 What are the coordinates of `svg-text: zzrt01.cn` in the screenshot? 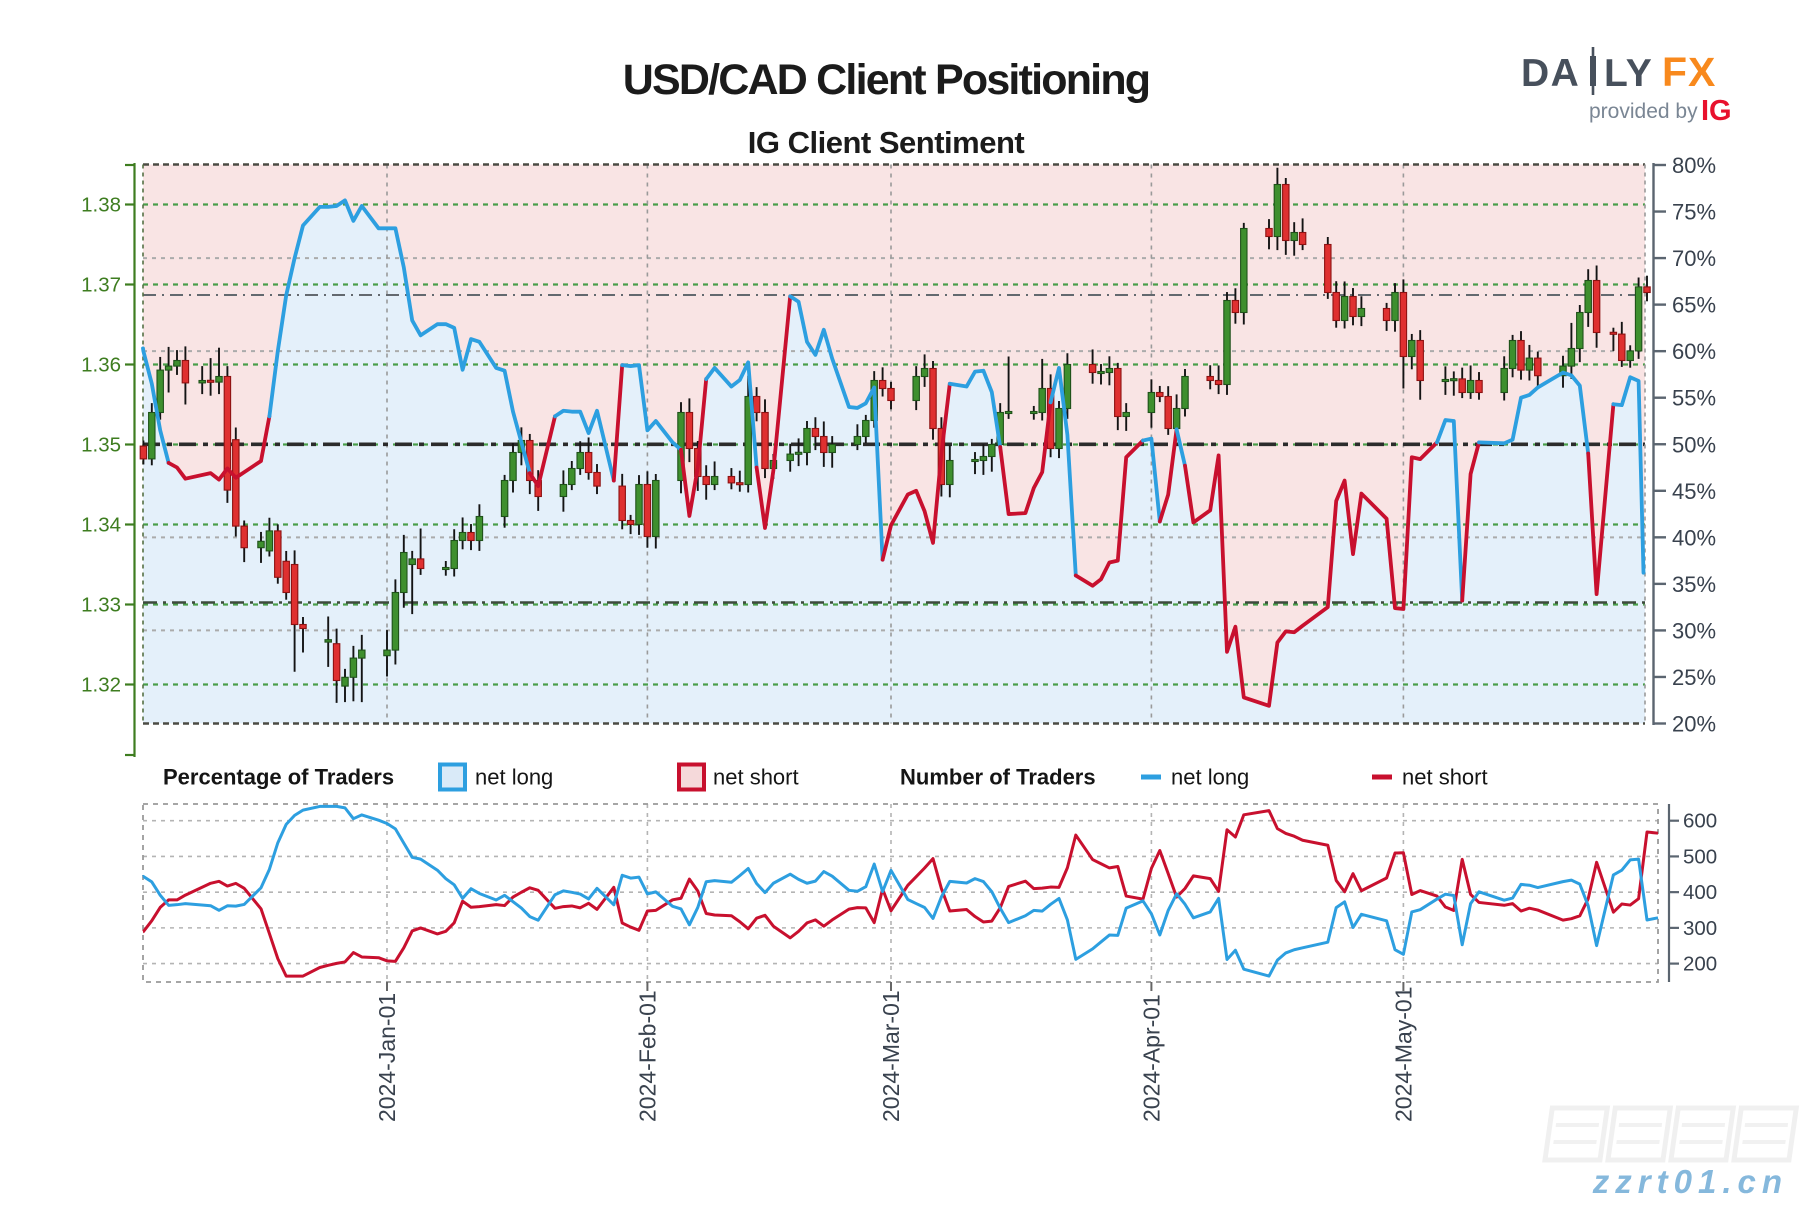 It's located at (1690, 1181).